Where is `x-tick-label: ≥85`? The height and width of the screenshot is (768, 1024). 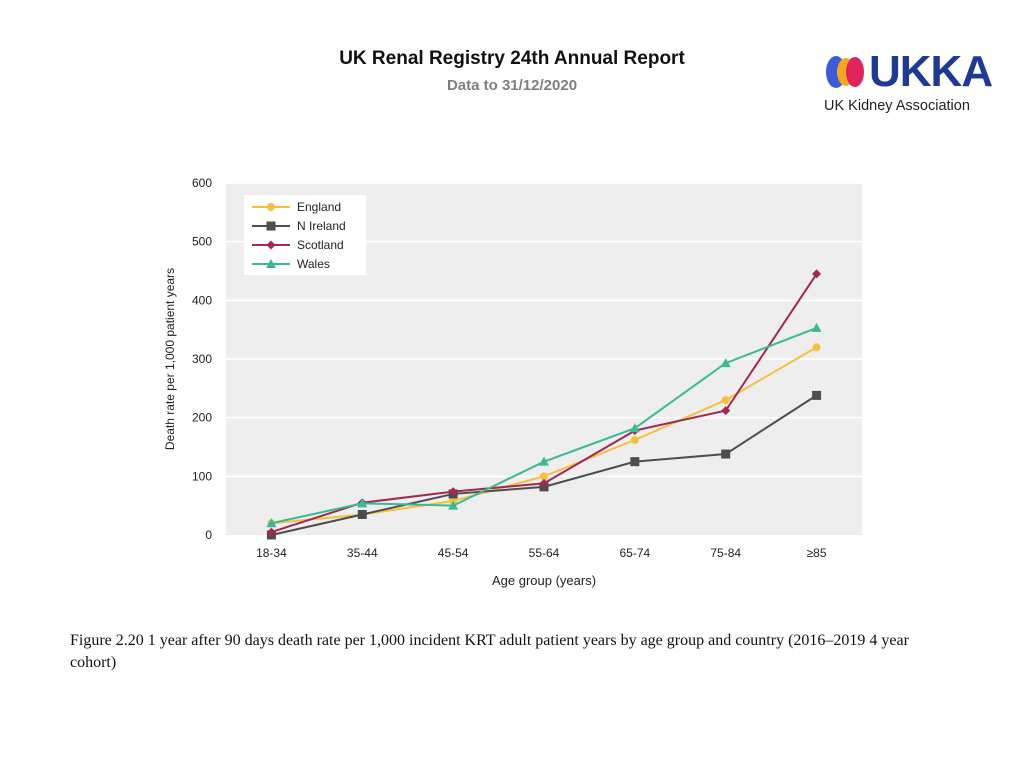
x-tick-label: ≥85 is located at coordinates (817, 553).